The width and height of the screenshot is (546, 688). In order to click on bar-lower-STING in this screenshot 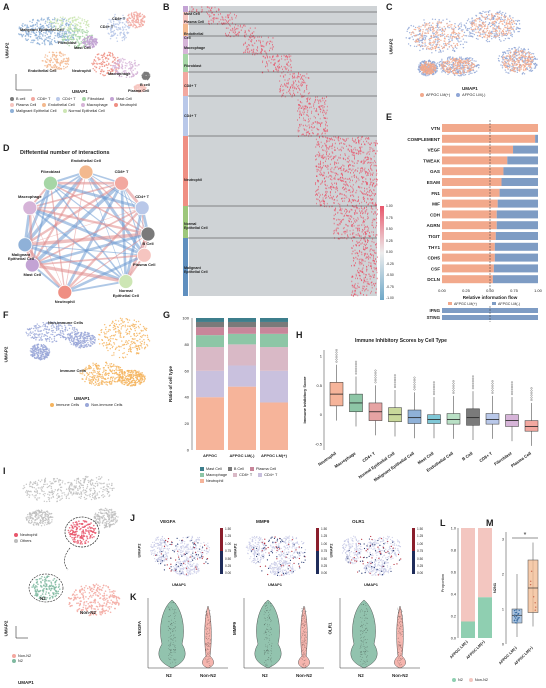, I will do `click(490, 317)`.